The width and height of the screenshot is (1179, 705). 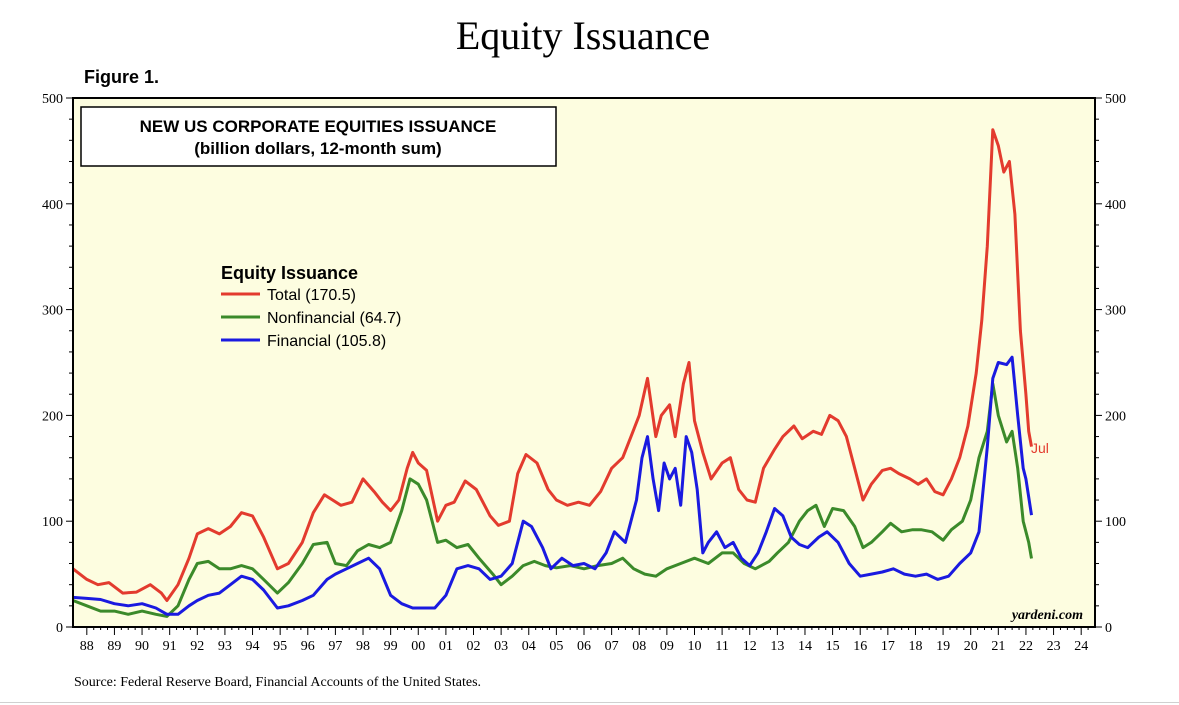 I want to click on chart-title-box, so click(x=318, y=136).